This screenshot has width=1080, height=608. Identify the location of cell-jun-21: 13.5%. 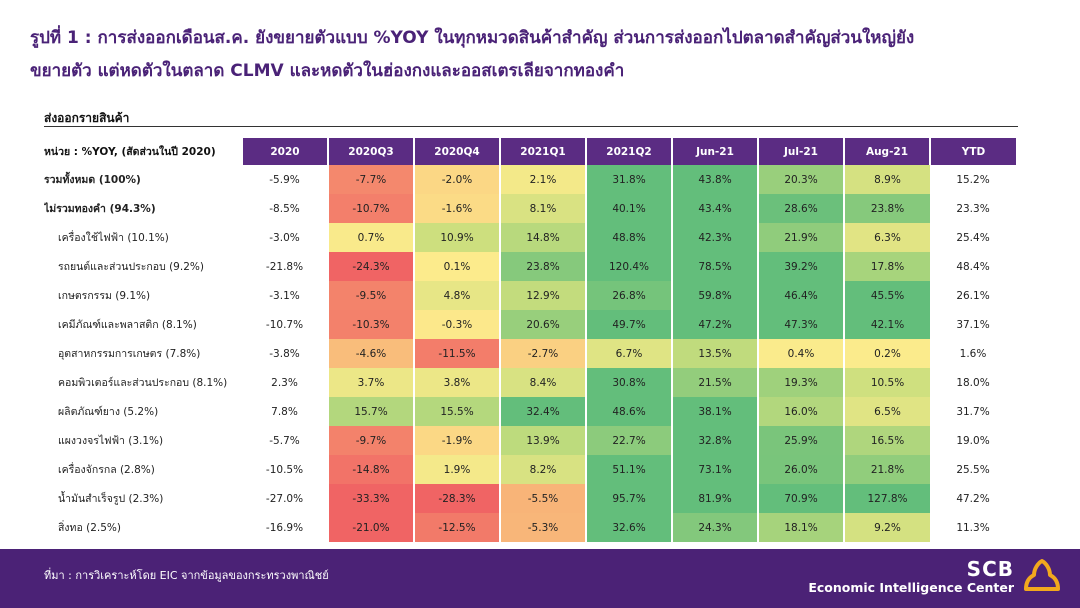
(714, 353).